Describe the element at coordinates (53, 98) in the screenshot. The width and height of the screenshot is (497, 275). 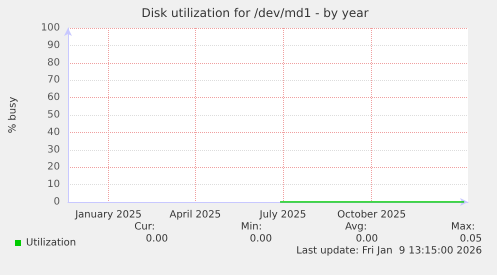
I see `y-tick-label: 60` at that location.